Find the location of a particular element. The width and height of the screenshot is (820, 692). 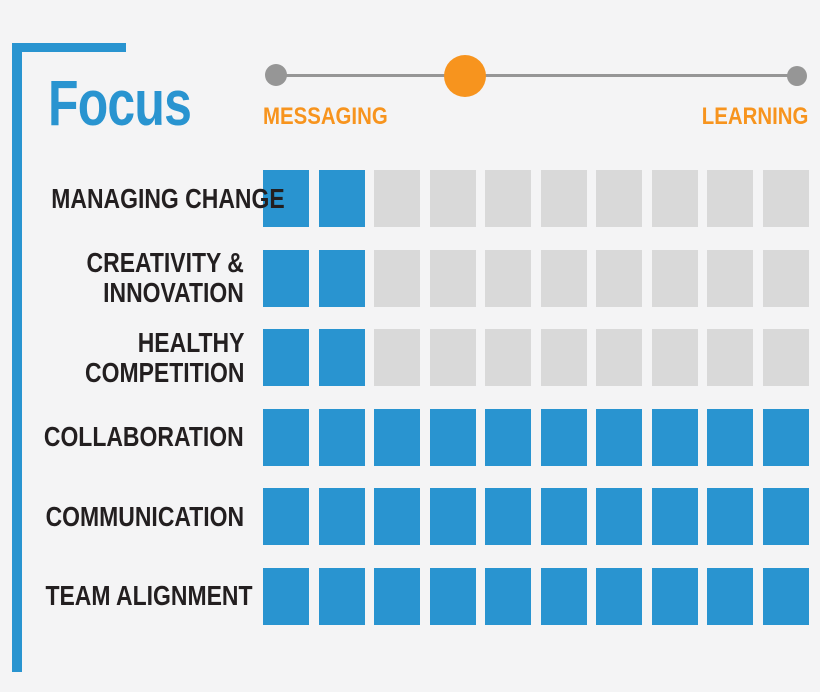

grid-row: MANAGING CHANGE is located at coordinates (410, 199).